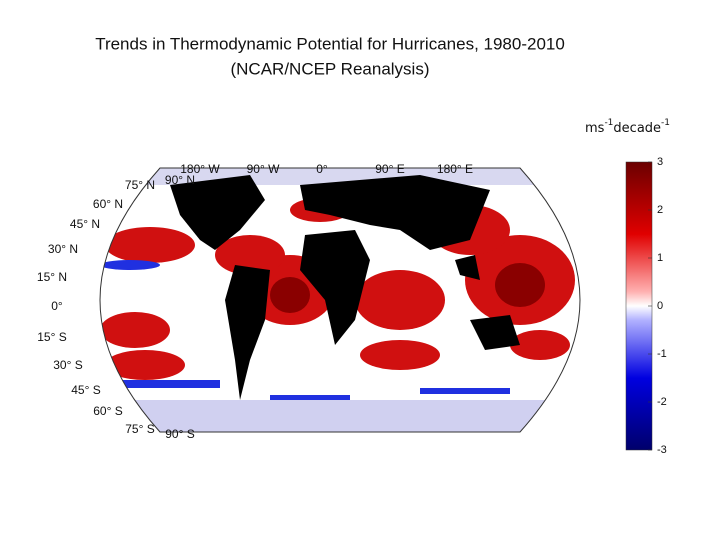  What do you see at coordinates (660, 258) in the screenshot?
I see `colorbar-tick-label: 1` at bounding box center [660, 258].